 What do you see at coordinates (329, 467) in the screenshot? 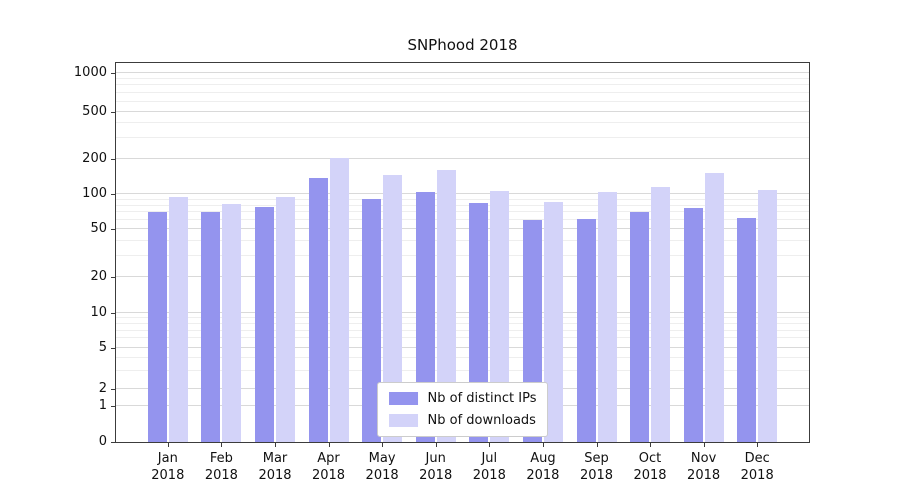
I see `x-tick-label: Apr 2018` at bounding box center [329, 467].